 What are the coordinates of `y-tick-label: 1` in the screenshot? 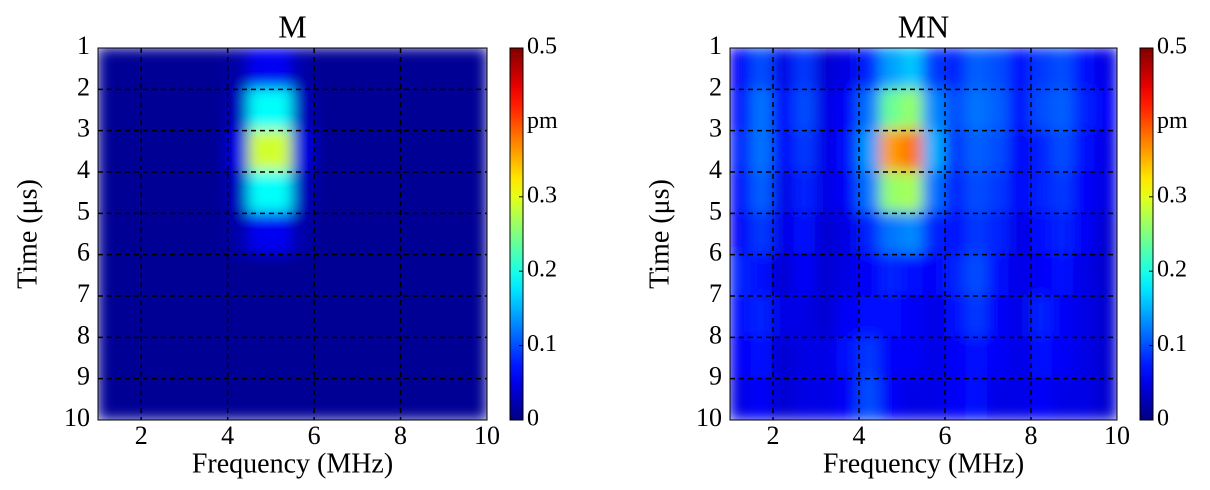 It's located at (715, 45).